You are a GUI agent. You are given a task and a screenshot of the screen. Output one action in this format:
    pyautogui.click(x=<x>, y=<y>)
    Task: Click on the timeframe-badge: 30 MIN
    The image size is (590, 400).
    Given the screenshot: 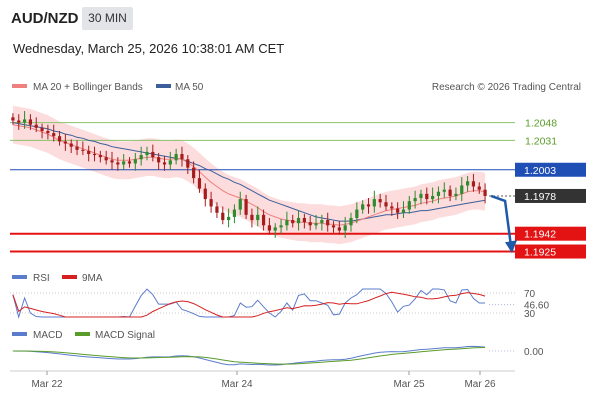 What is the action you would take?
    pyautogui.click(x=107, y=18)
    